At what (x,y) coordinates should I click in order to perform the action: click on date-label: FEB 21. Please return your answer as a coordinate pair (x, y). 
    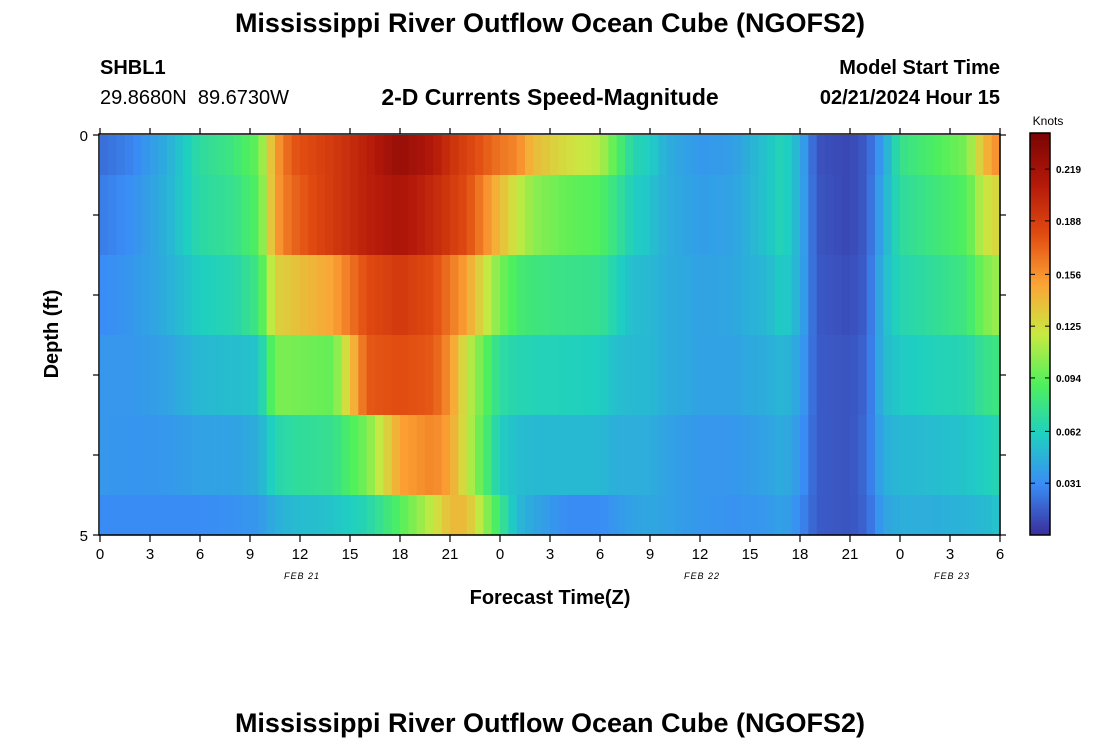
    Looking at the image, I should click on (302, 576).